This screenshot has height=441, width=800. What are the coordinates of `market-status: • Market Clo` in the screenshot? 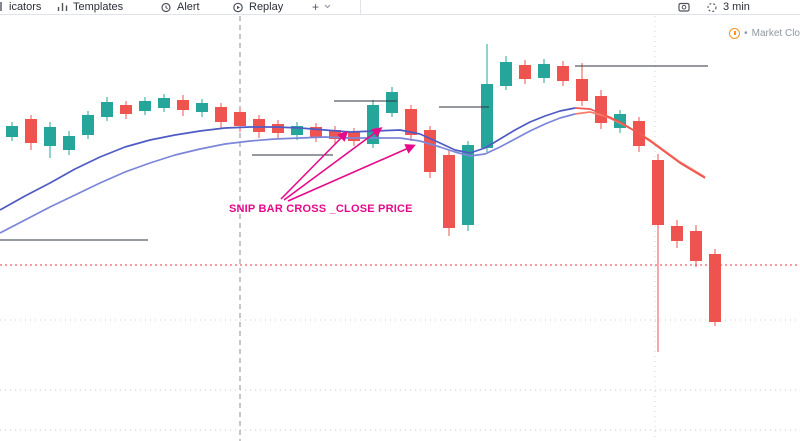 It's located at (764, 33).